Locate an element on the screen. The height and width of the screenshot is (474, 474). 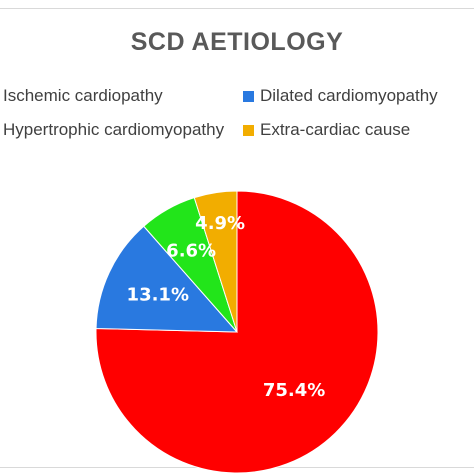
label-dilated: 13.1% is located at coordinates (158, 295).